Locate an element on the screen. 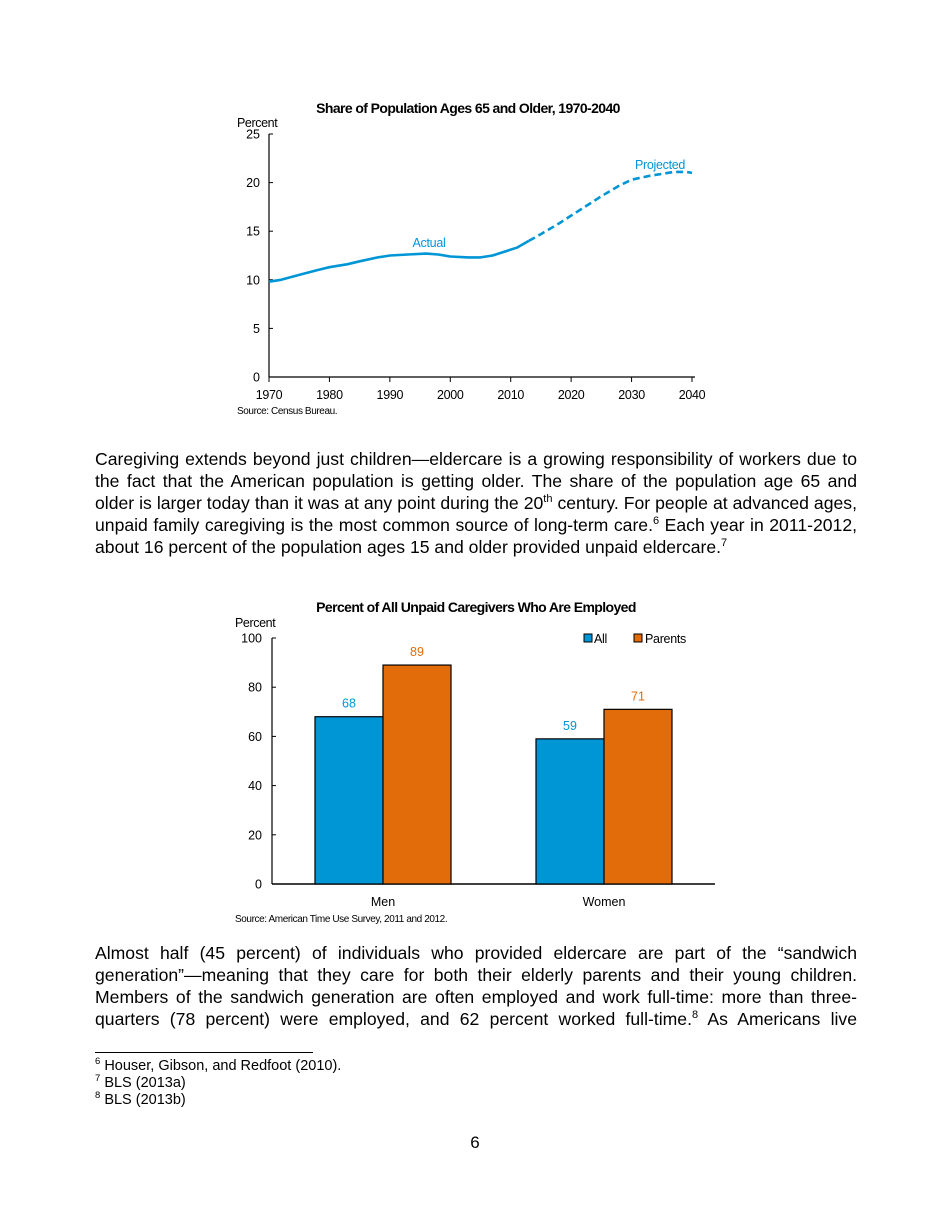 This screenshot has width=950, height=1230. footnote-text: Houser, Gibson, and Redfoot (2010). is located at coordinates (221, 1066).